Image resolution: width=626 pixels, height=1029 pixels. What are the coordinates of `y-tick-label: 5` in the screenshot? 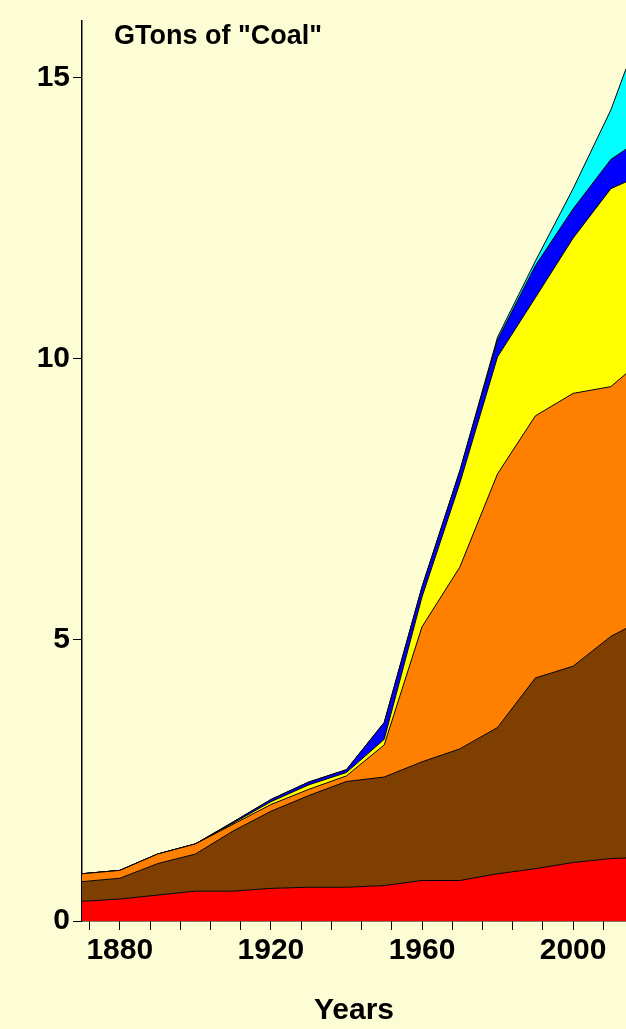 It's located at (61, 638).